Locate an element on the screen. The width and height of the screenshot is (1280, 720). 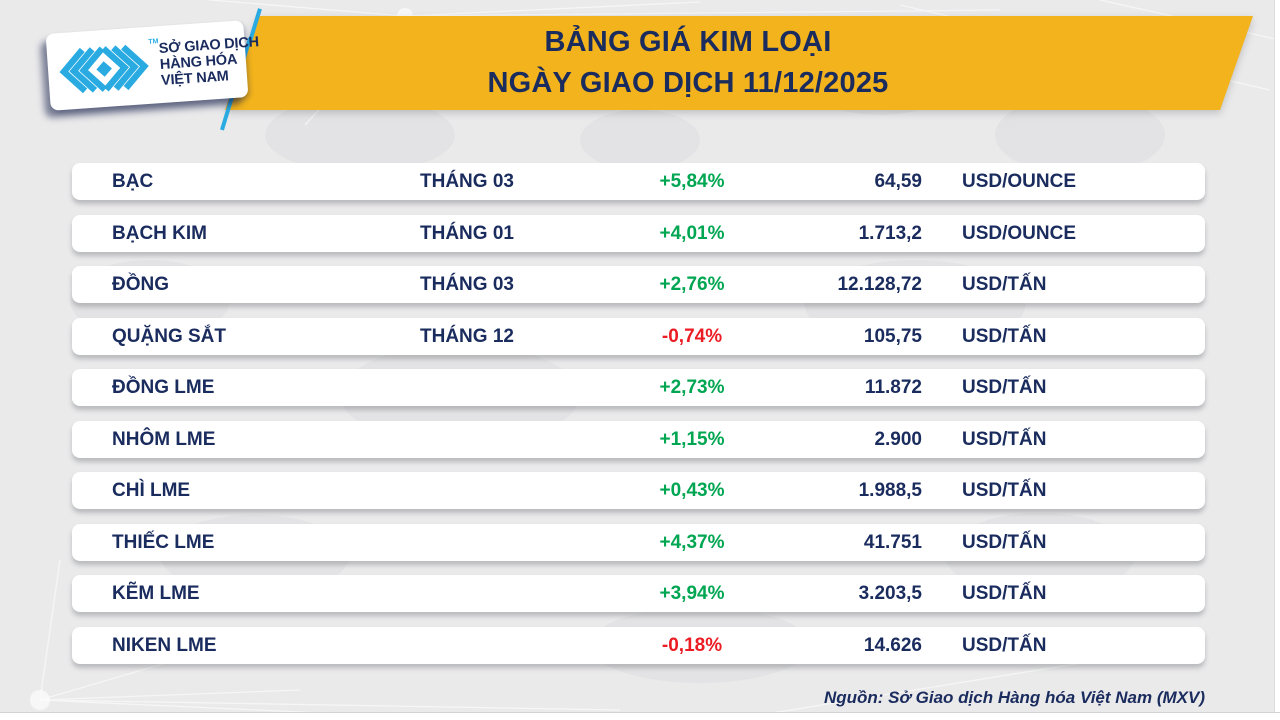
commodity-name: NHÔM LME is located at coordinates (164, 439).